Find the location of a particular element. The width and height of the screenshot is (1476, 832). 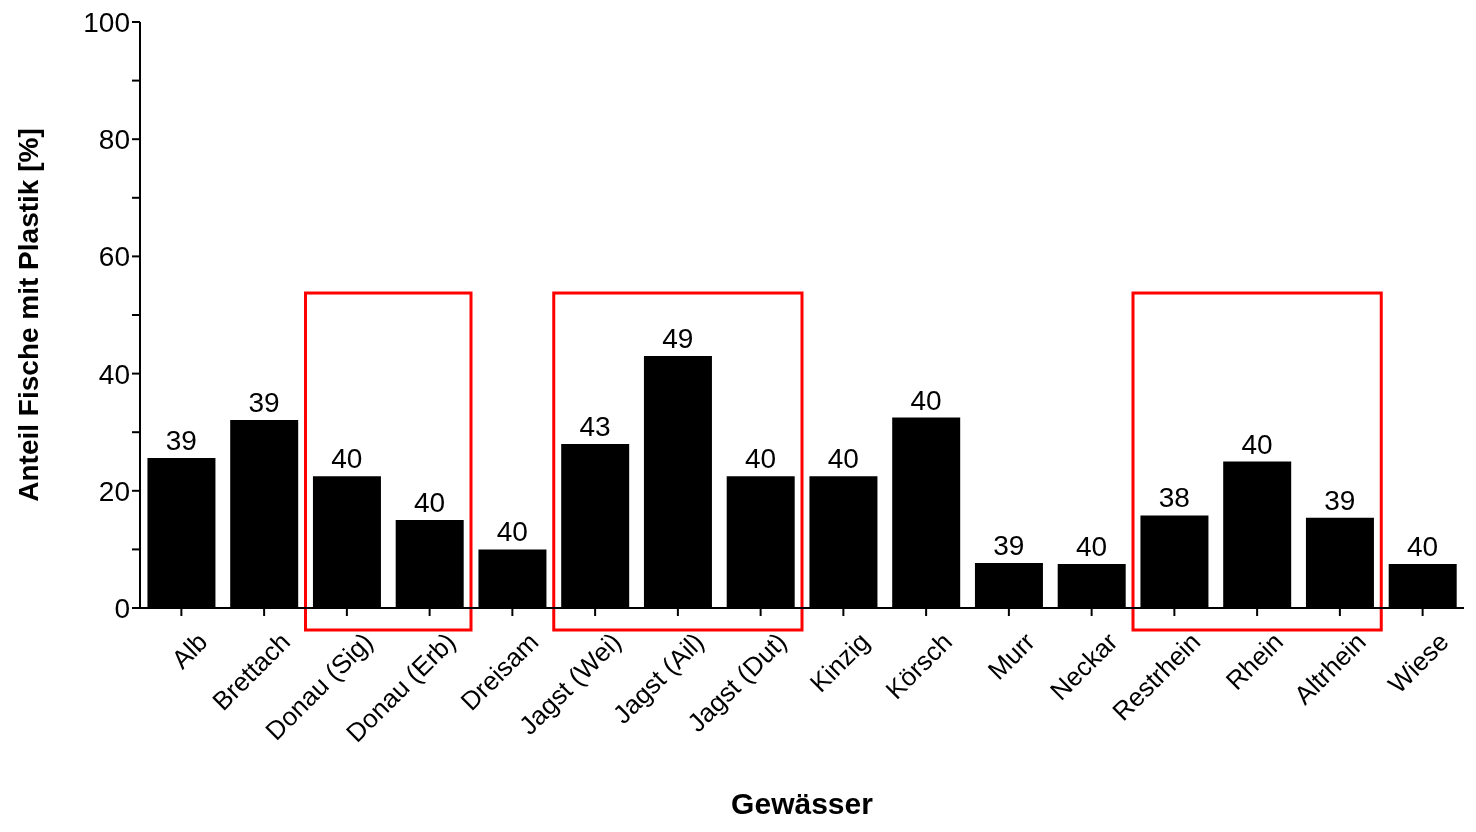

annotation: 43 is located at coordinates (595, 426).